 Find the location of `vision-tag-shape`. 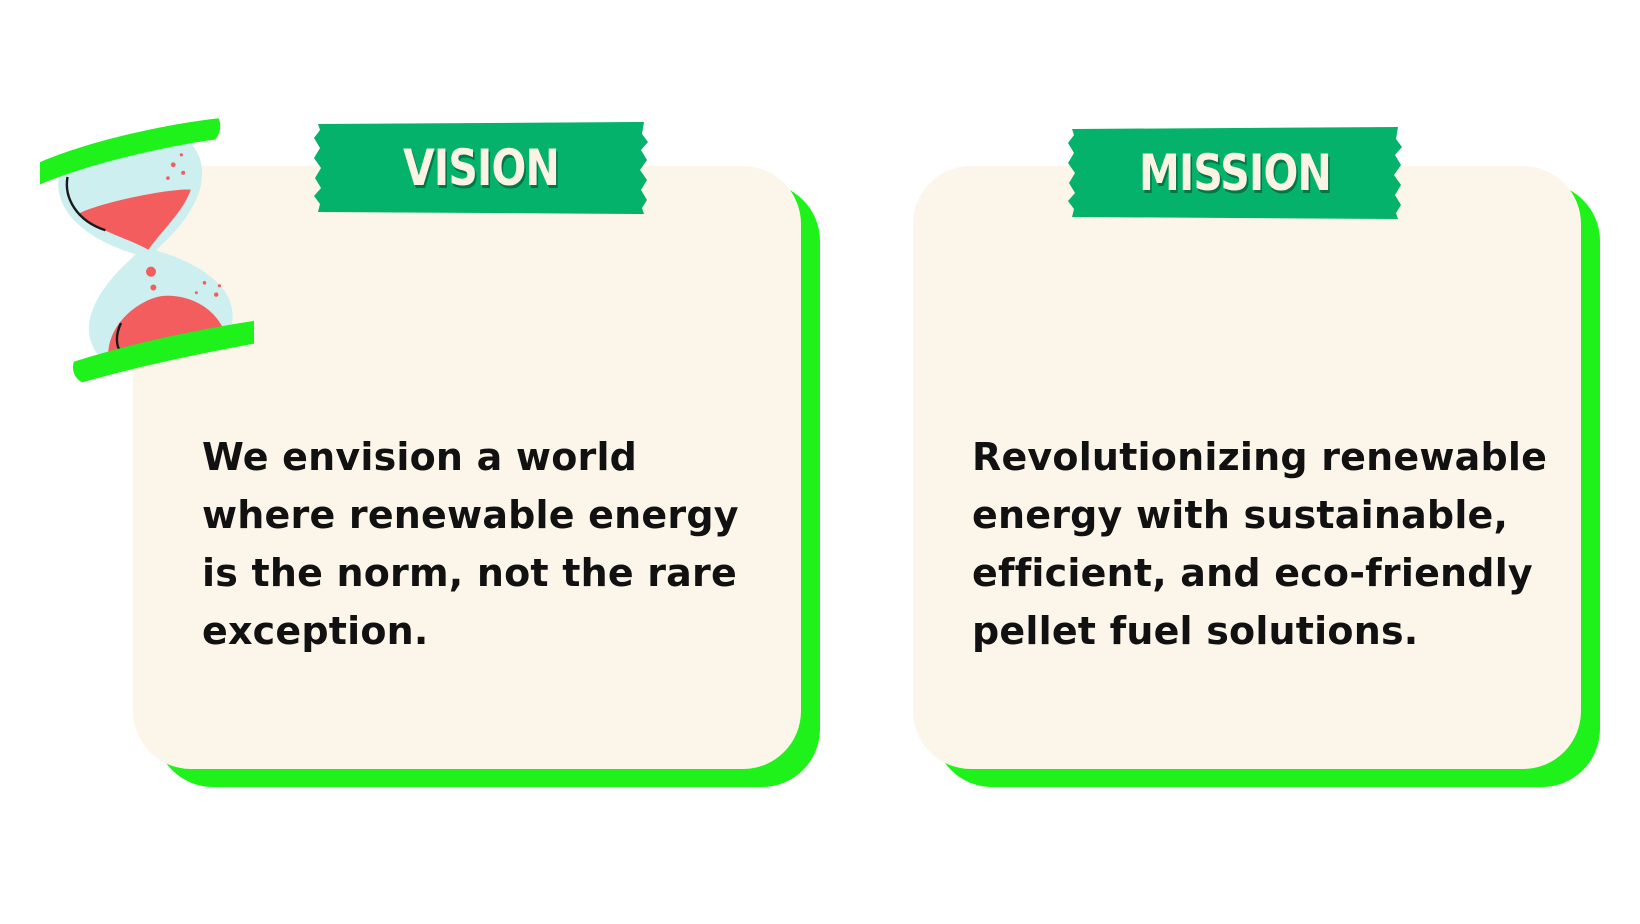

vision-tag-shape is located at coordinates (481, 168).